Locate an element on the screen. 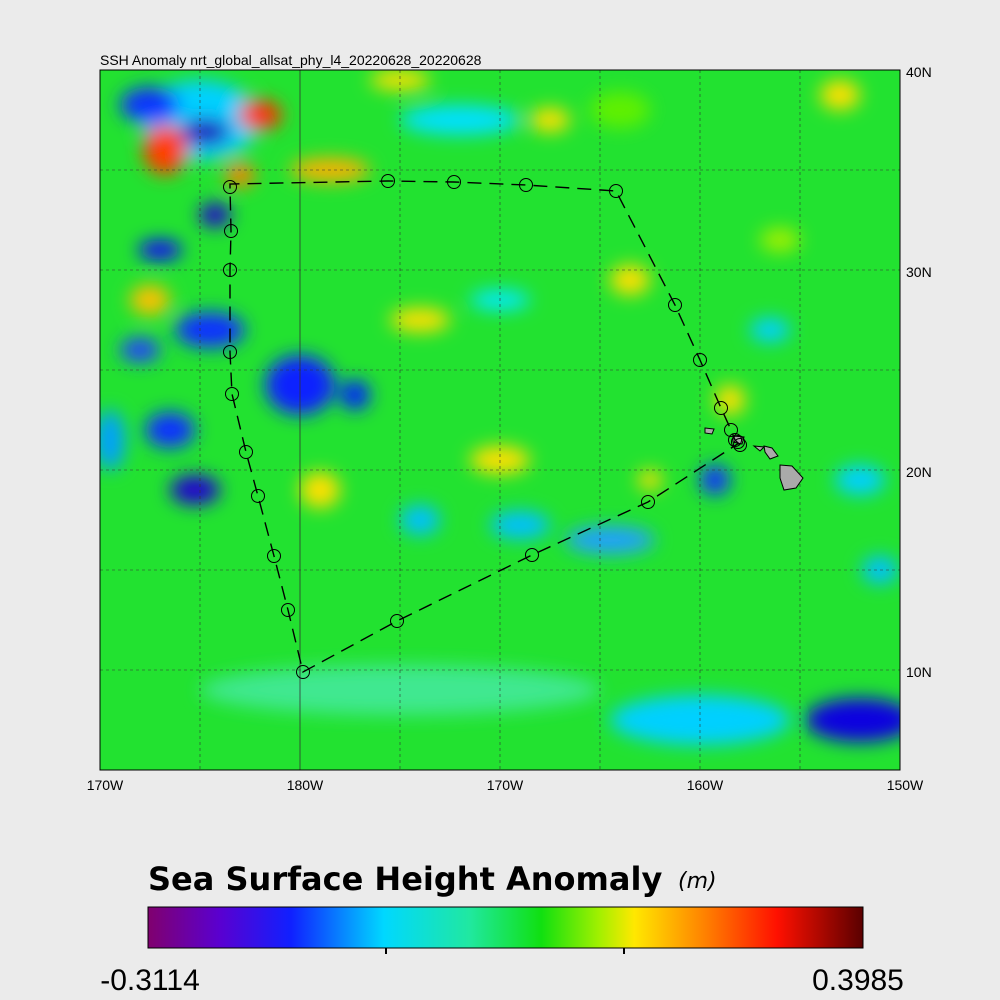  y-label: 30N is located at coordinates (919, 272).